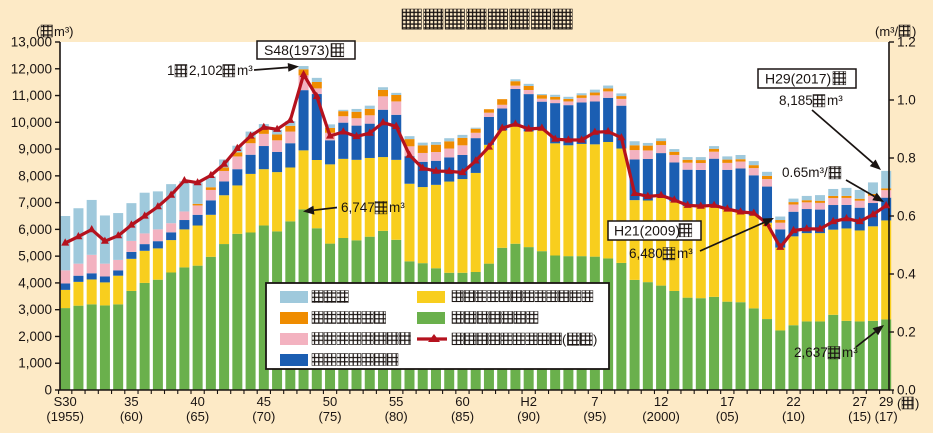 This screenshot has width=933, height=433. Describe the element at coordinates (793, 401) in the screenshot. I see `svg-text: 22` at that location.